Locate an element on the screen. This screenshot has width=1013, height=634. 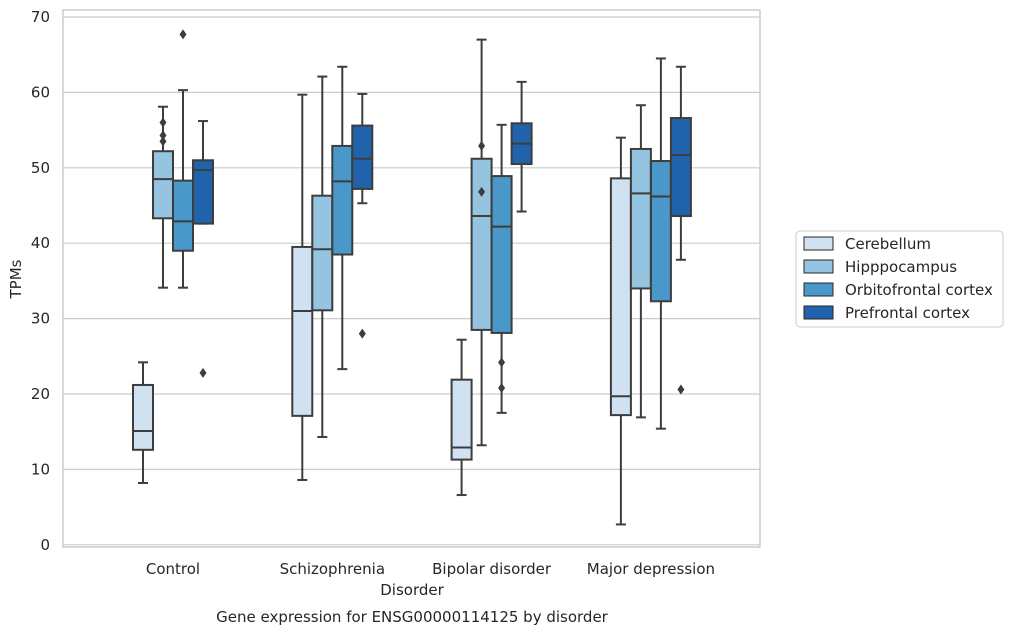
y-tick-label: 0 is located at coordinates (45, 545).